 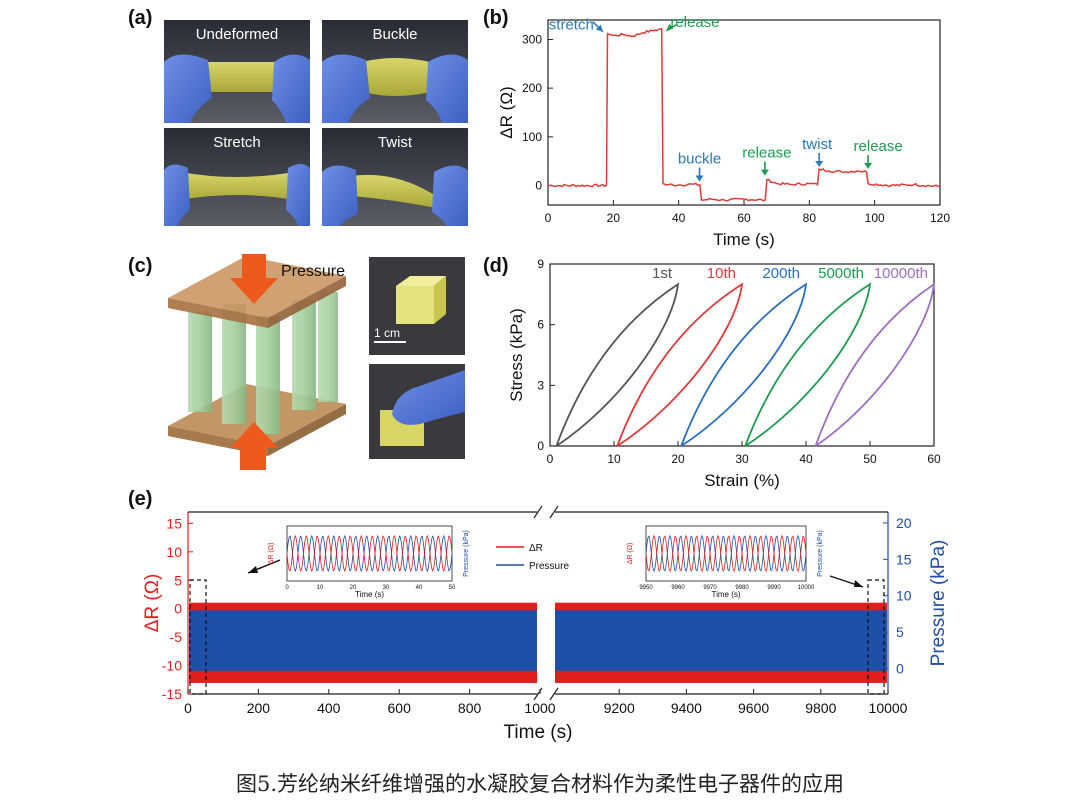 I want to click on legend-label-pressure: Pressure, so click(x=549, y=566).